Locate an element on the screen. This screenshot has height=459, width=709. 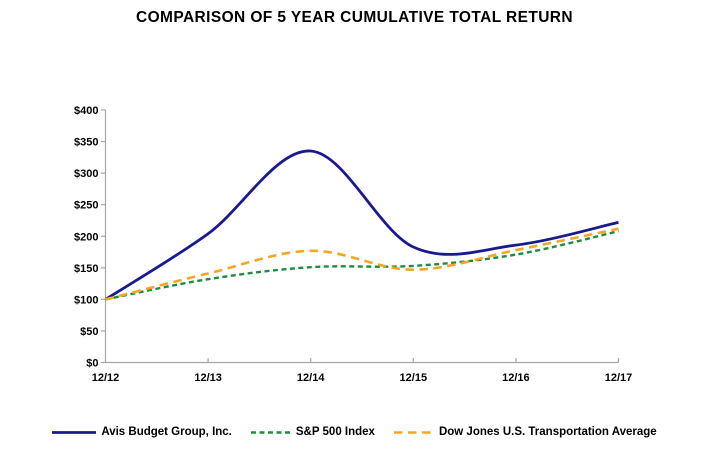
y-axis-tick-label: $300 is located at coordinates (86, 174).